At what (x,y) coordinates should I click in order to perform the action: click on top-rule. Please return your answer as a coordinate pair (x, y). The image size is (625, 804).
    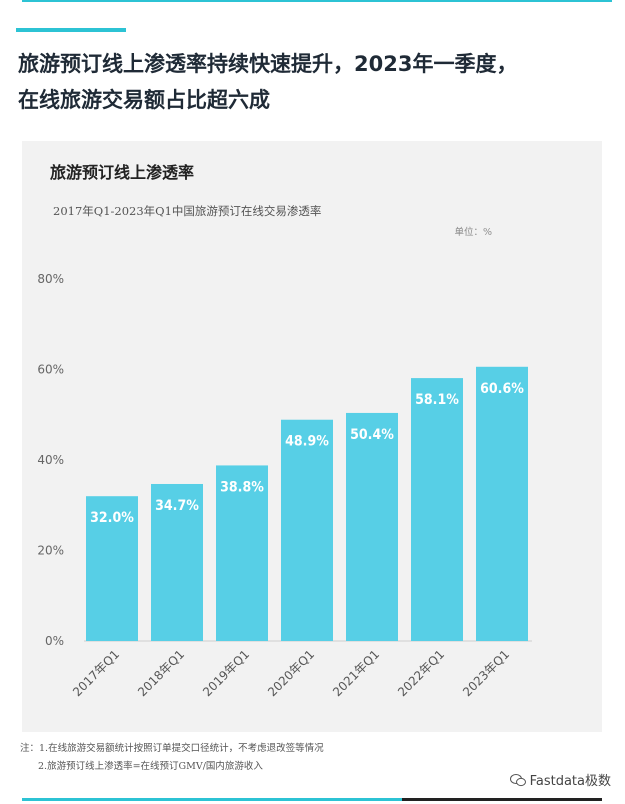
    Looking at the image, I should click on (317, 1).